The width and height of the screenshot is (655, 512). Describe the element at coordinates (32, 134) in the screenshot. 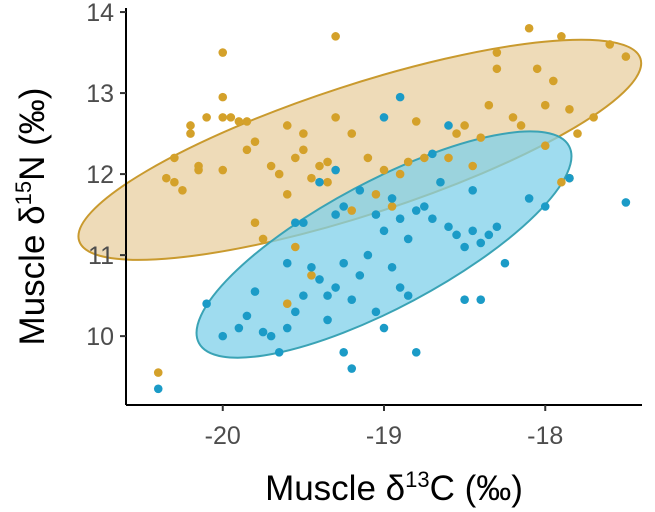

I see `y-axis-title-suffix: N (‰)` at that location.